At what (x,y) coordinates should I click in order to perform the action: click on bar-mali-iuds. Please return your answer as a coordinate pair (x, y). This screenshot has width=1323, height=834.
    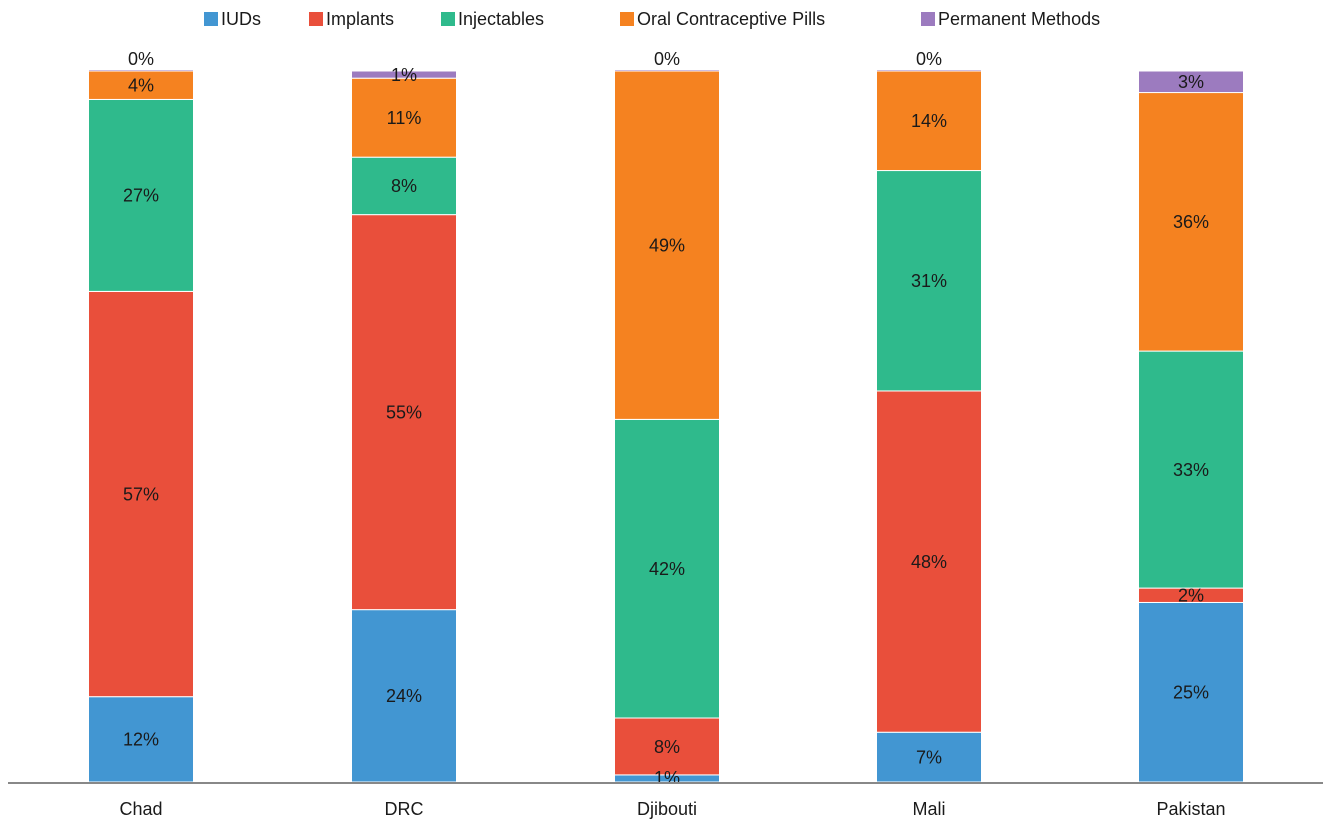
    Looking at the image, I should click on (929, 757).